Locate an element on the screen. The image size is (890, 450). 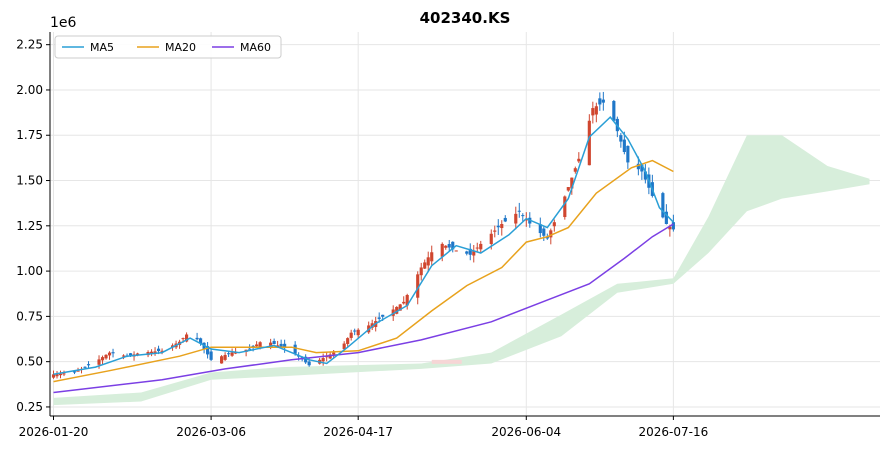
y-tick-label: 2.25 is located at coordinates (29, 45).